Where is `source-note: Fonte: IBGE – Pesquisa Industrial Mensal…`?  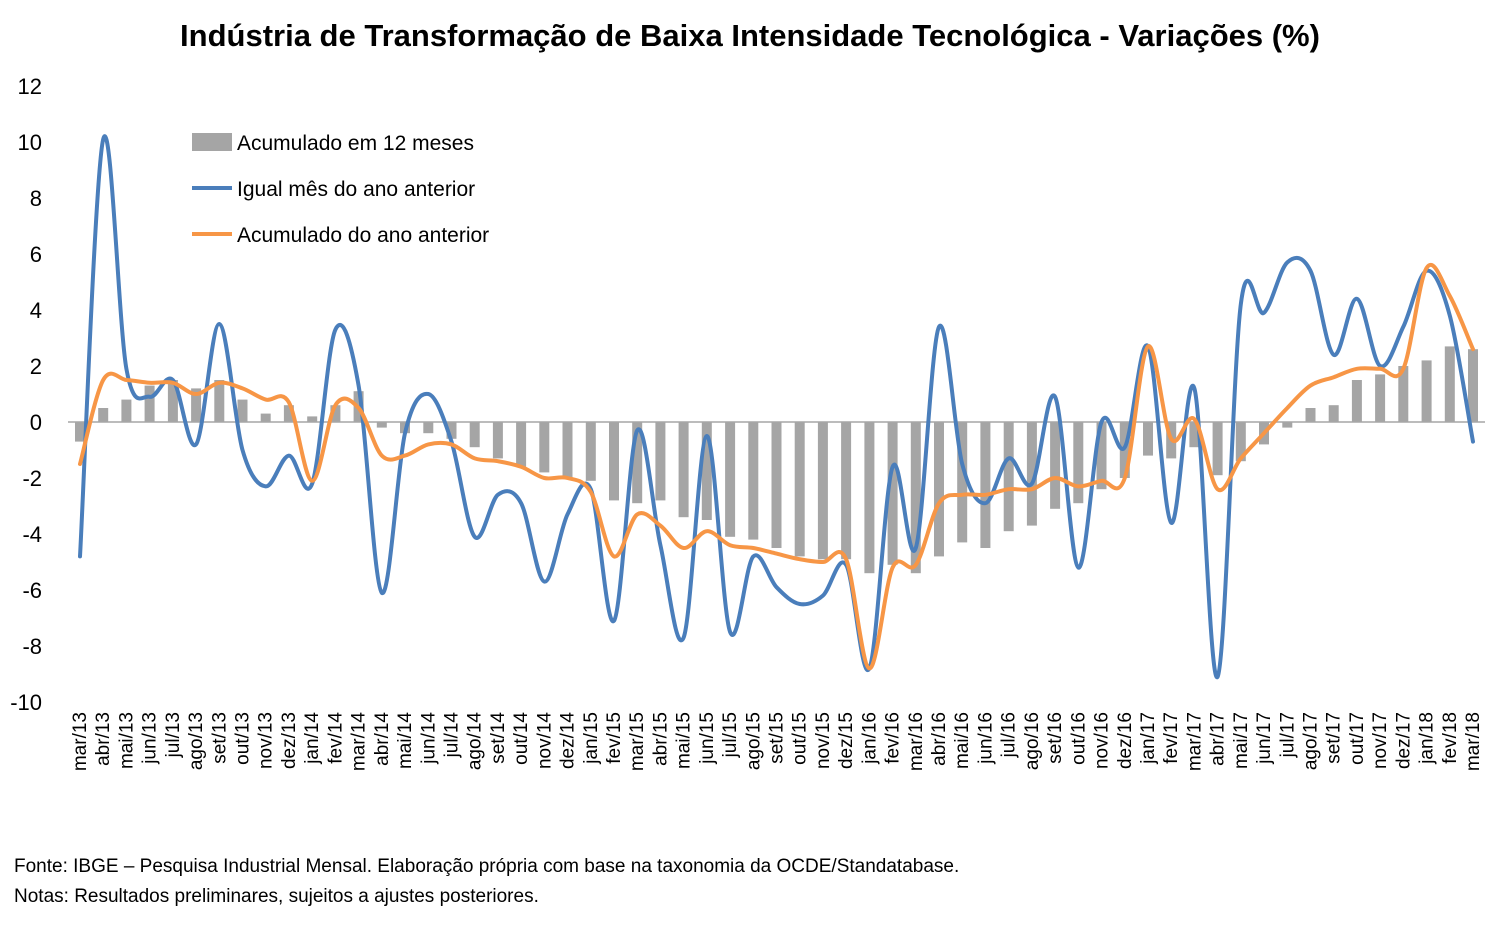
source-note: Fonte: IBGE – Pesquisa Industrial Mensal… is located at coordinates (487, 866).